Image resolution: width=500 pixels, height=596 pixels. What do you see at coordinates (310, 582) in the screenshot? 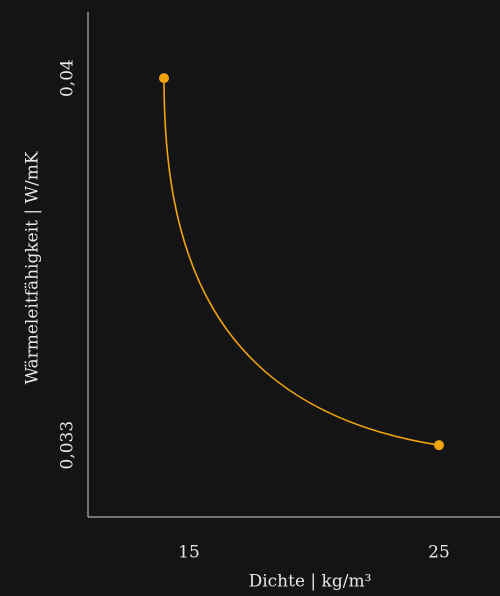
I see `x-axis-title: Dichte | kg/m³` at bounding box center [310, 582].